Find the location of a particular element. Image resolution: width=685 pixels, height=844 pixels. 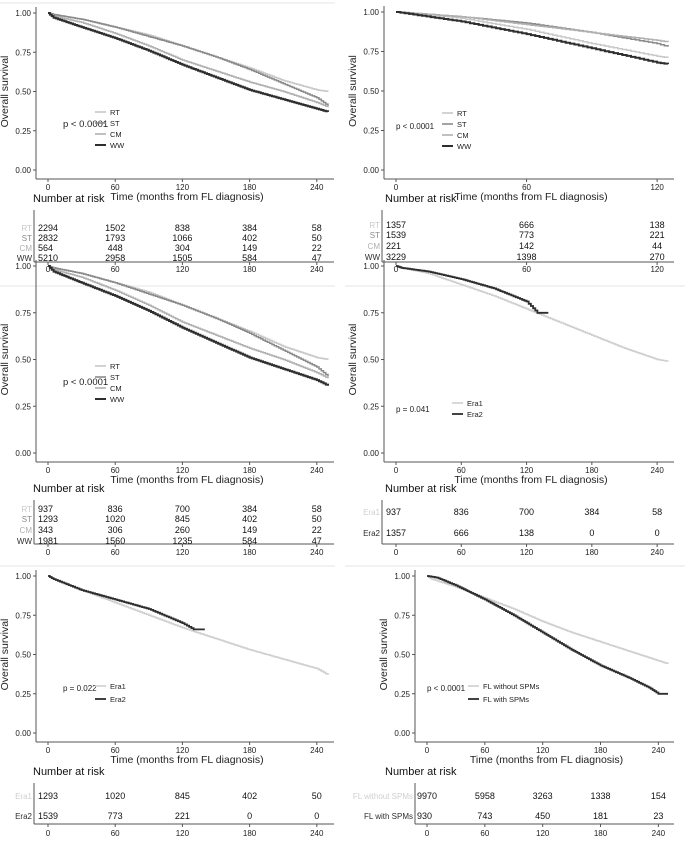

risk-row-label: ST is located at coordinates (27, 238).